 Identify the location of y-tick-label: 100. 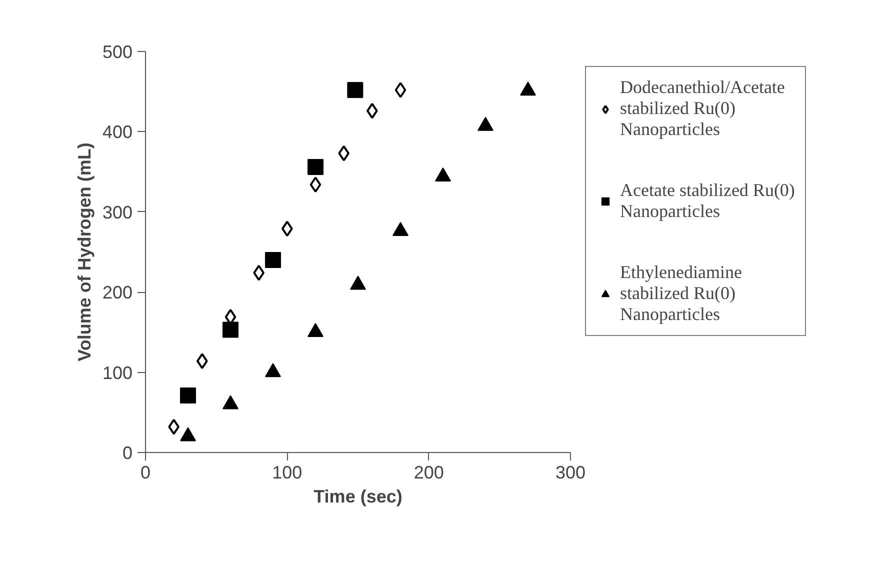
(117, 372).